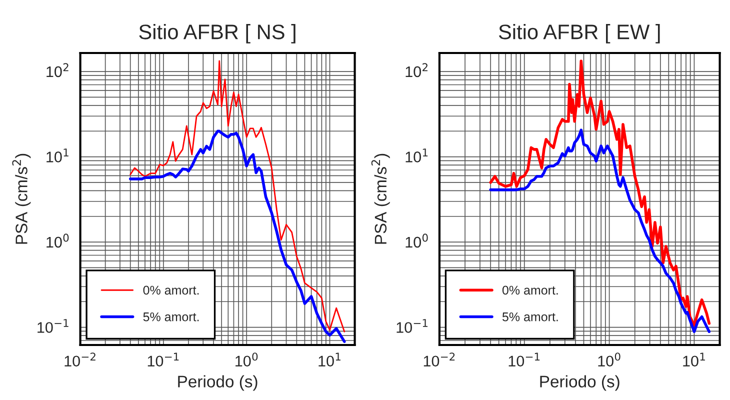 The image size is (730, 400). What do you see at coordinates (217, 34) in the screenshot?
I see `chart-title: Sitio AFBR [ NS ]` at bounding box center [217, 34].